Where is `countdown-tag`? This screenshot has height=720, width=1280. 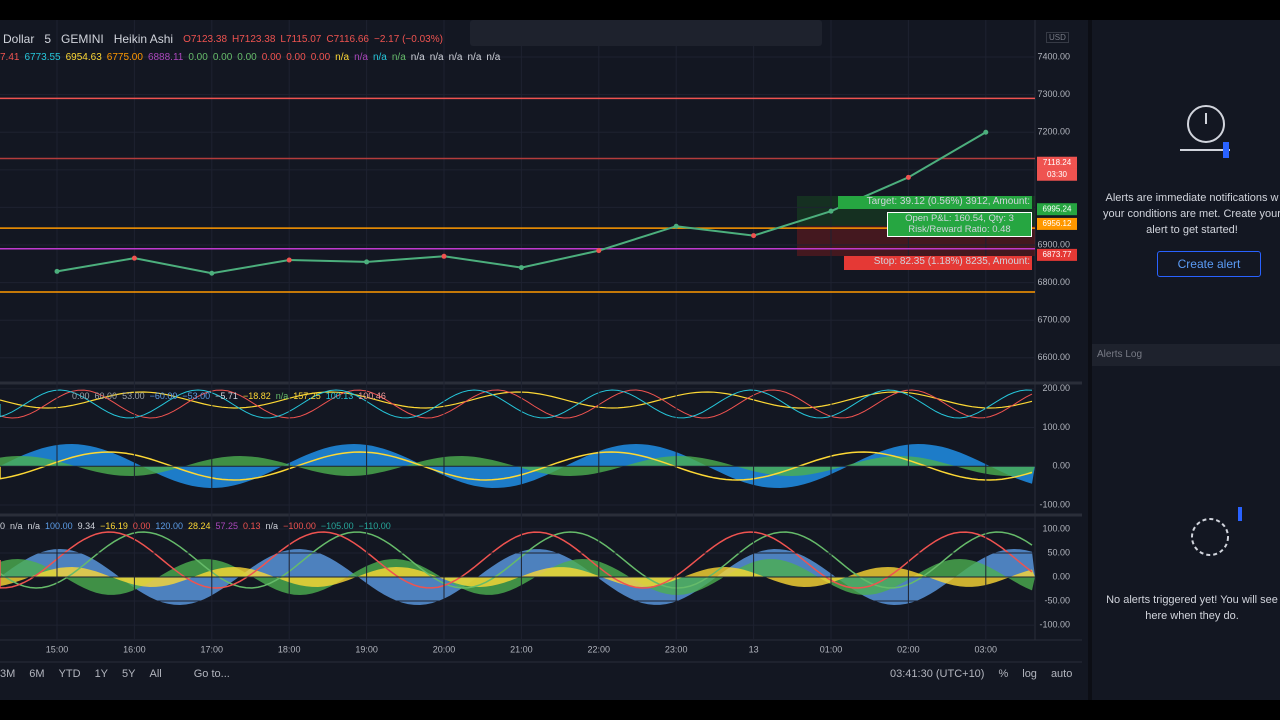
countdown-tag is located at coordinates (1057, 174).